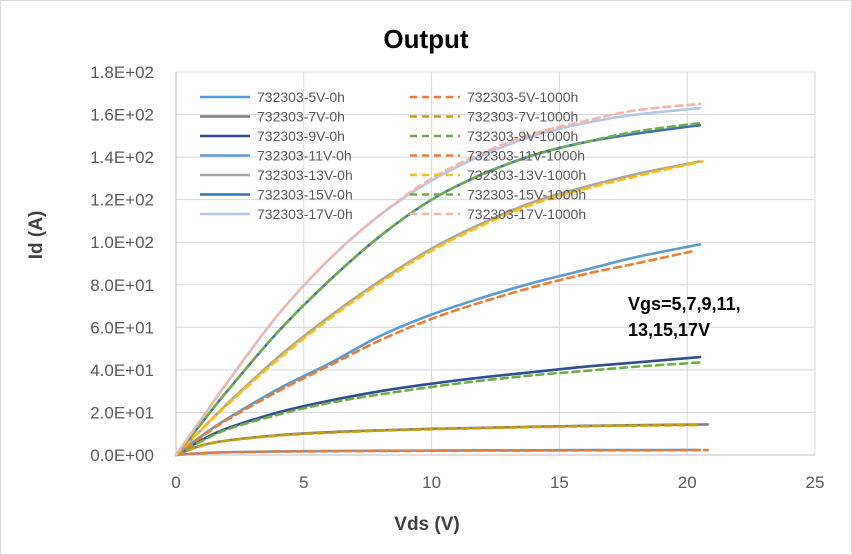 The height and width of the screenshot is (555, 852). What do you see at coordinates (426, 524) in the screenshot?
I see `x-axis-label: Vds (V)` at bounding box center [426, 524].